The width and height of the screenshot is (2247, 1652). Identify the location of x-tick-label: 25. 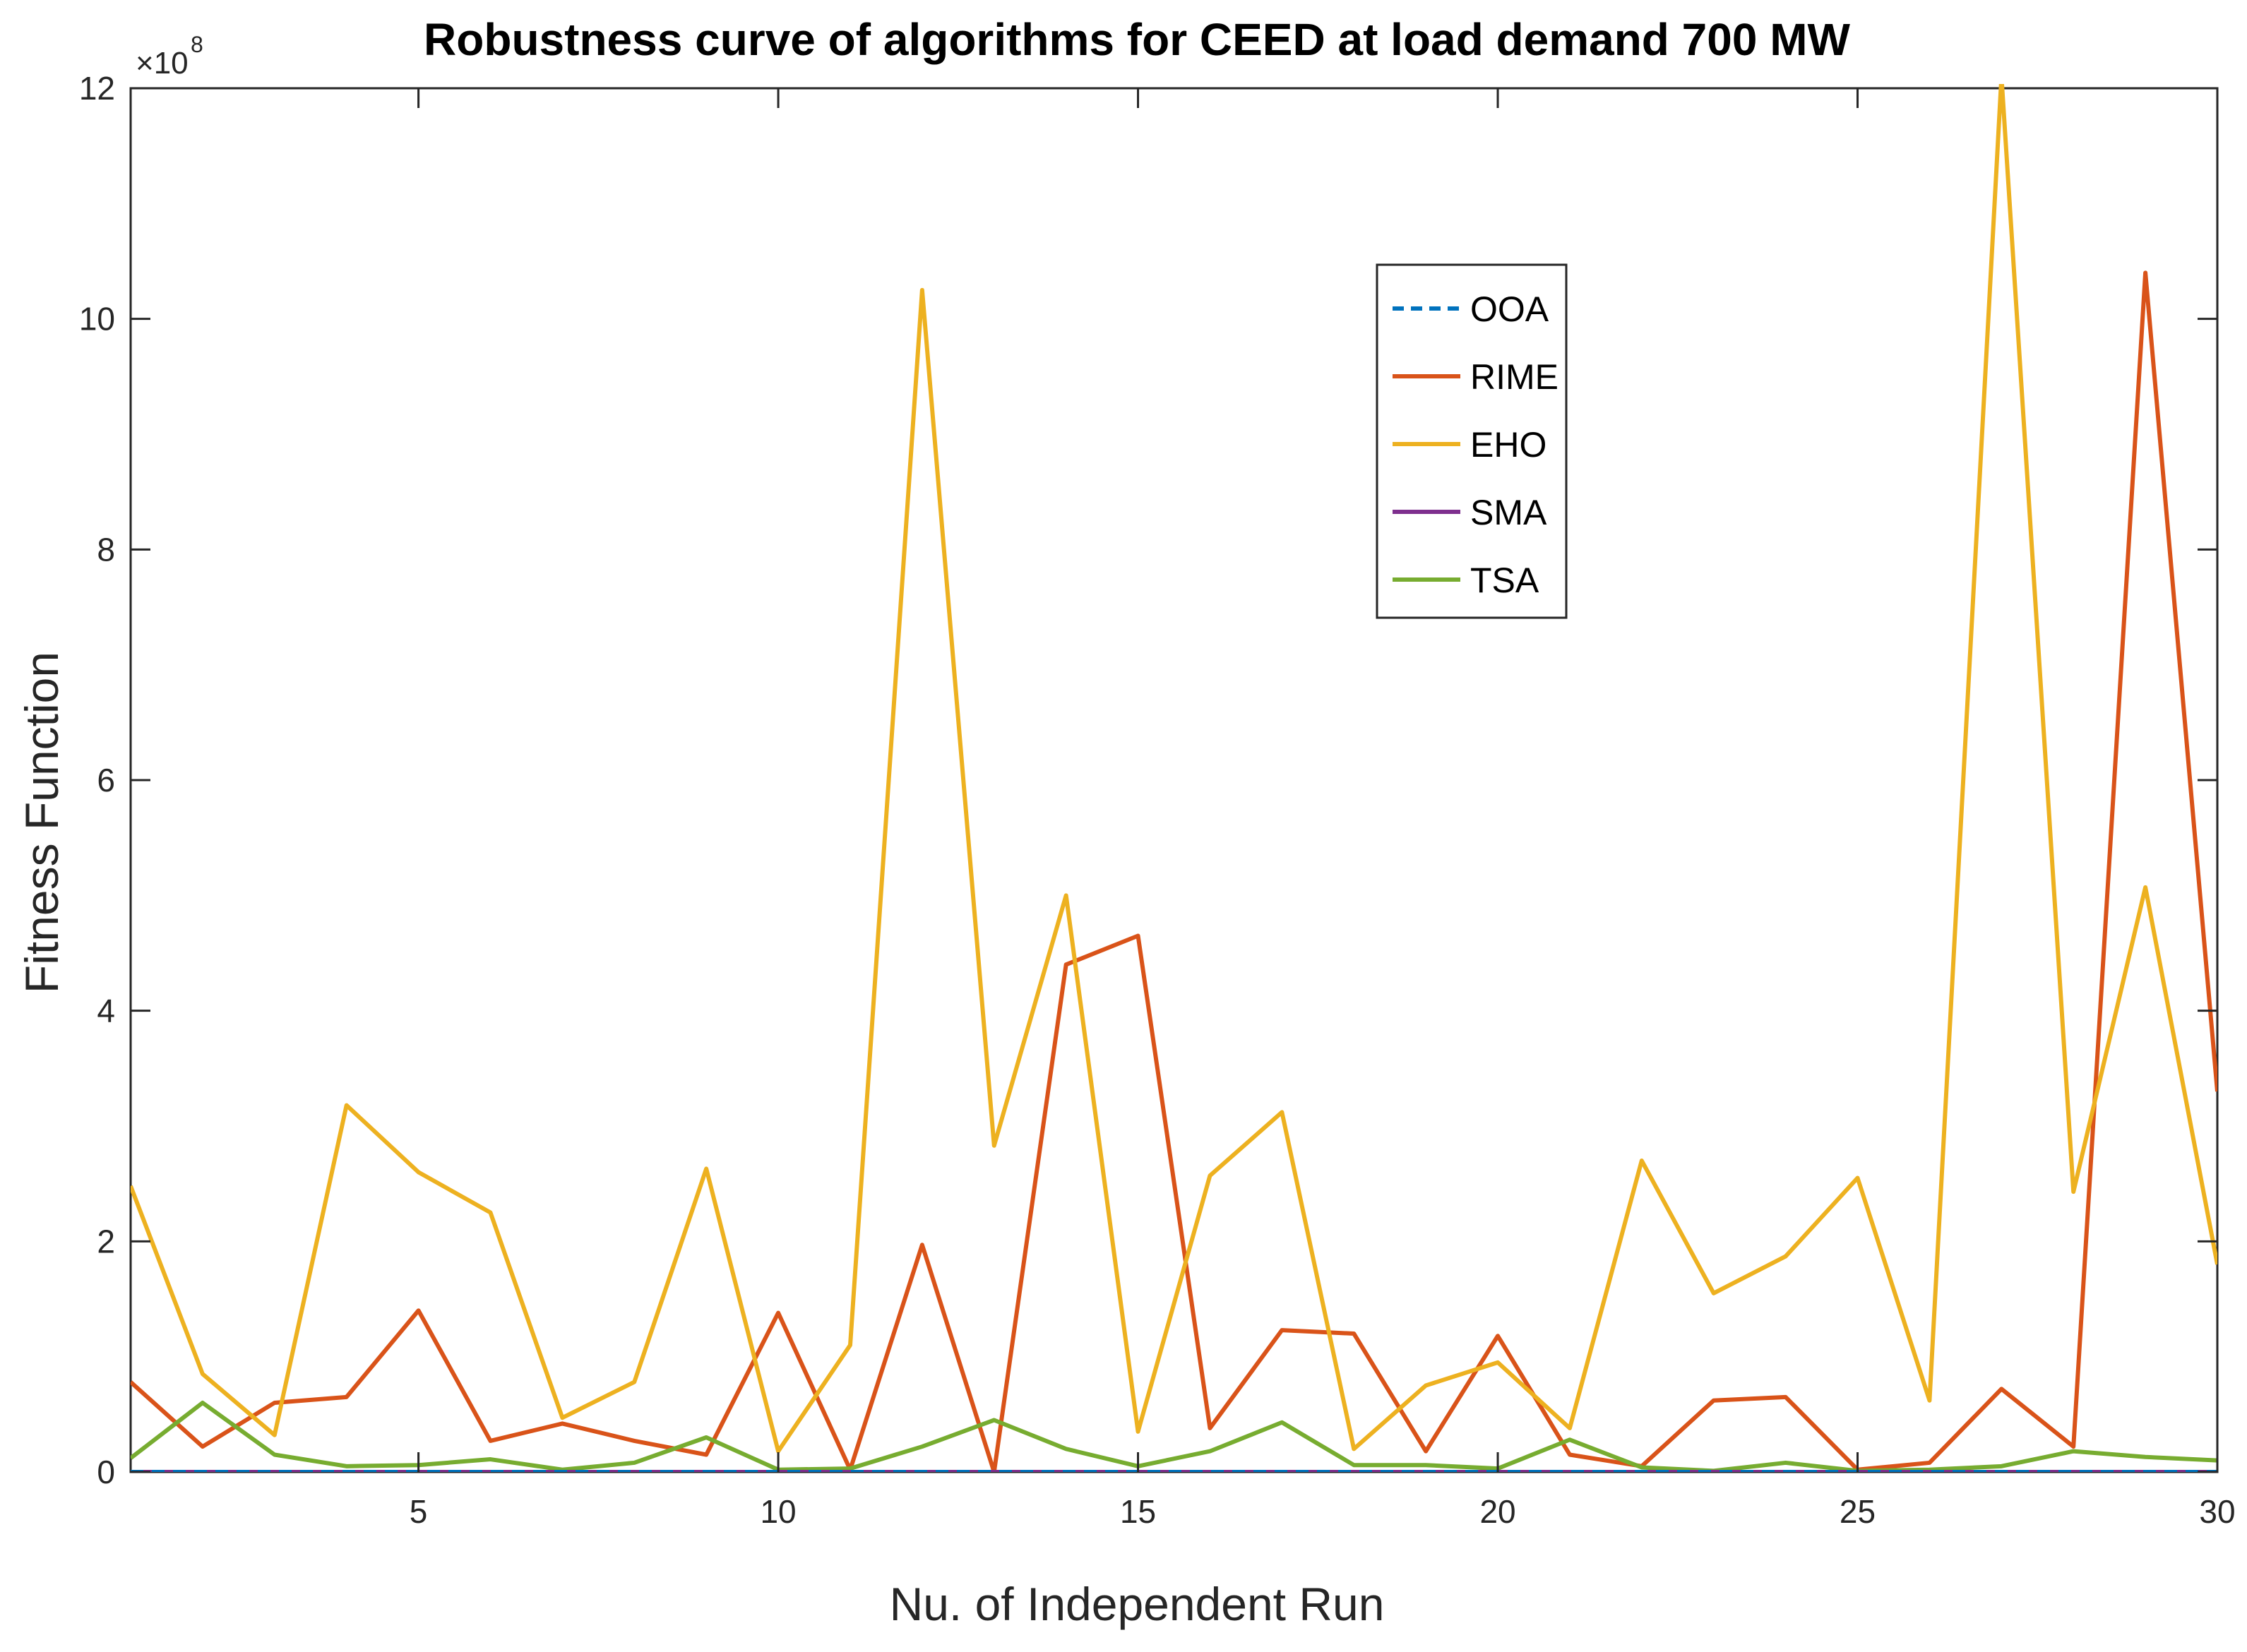
(1858, 1511).